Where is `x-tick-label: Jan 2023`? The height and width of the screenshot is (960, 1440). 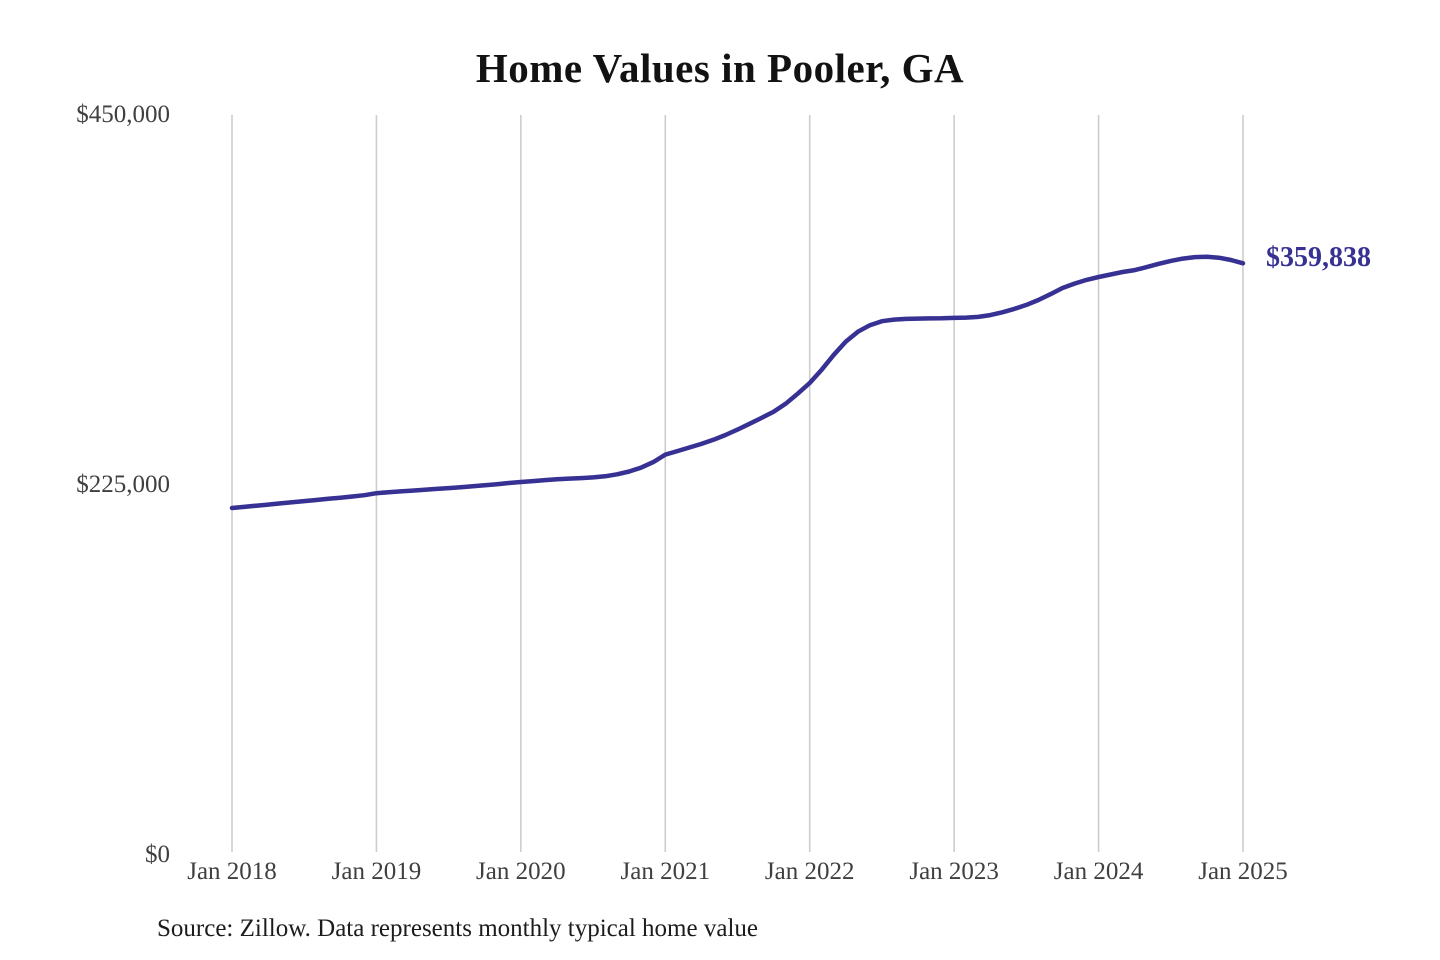 x-tick-label: Jan 2023 is located at coordinates (954, 871).